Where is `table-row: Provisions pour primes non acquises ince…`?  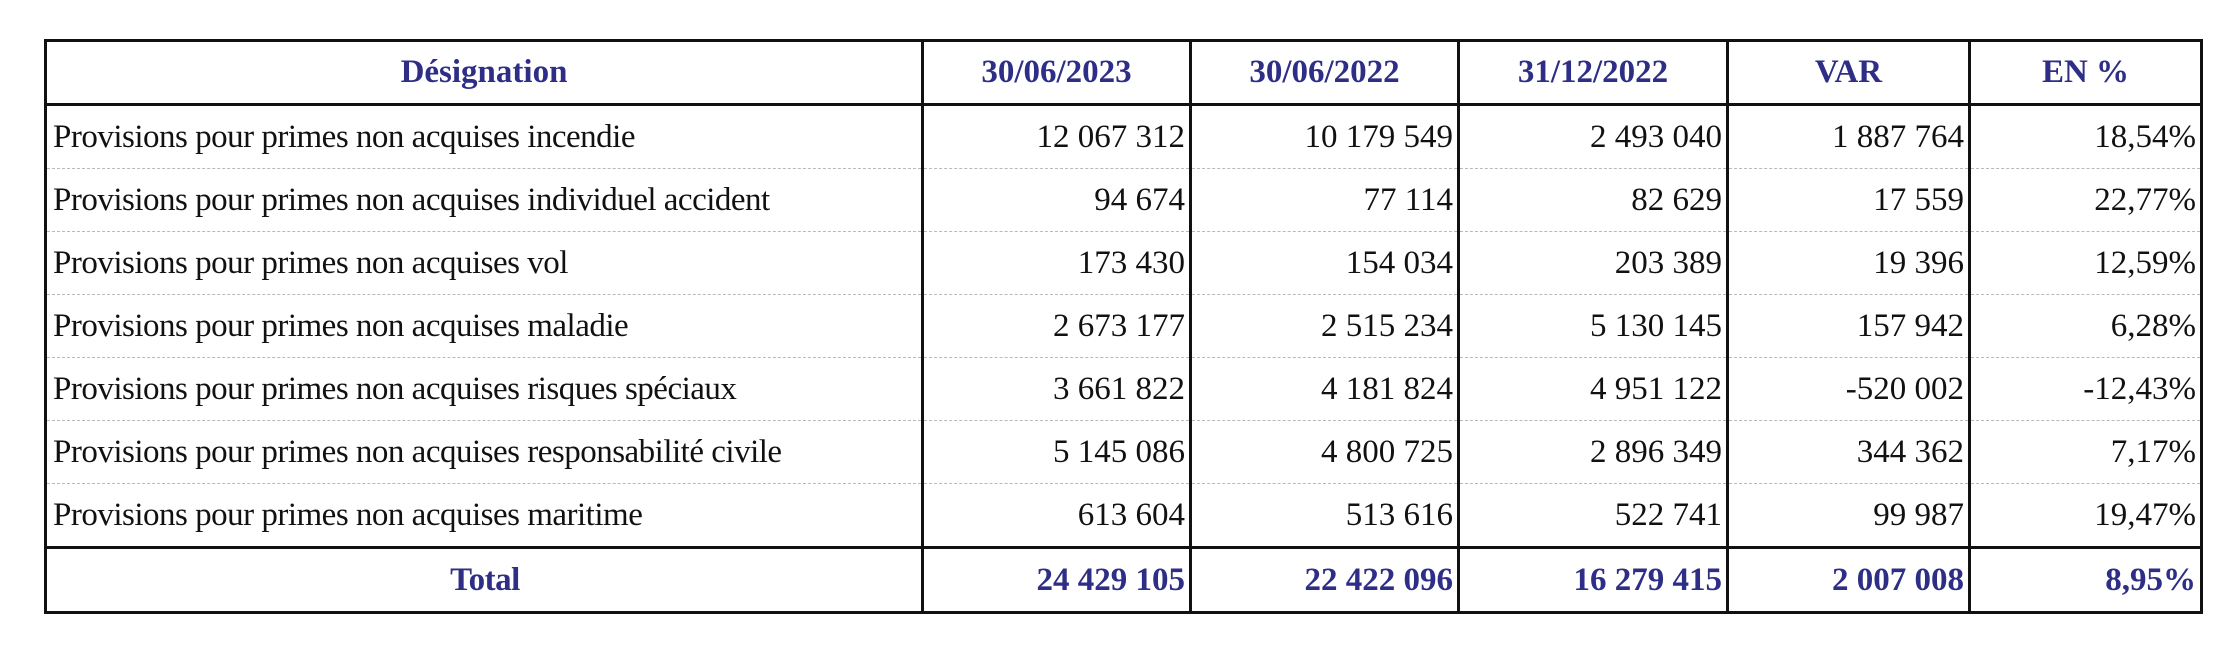 table-row: Provisions pour primes non acquises ince… is located at coordinates (1123, 136).